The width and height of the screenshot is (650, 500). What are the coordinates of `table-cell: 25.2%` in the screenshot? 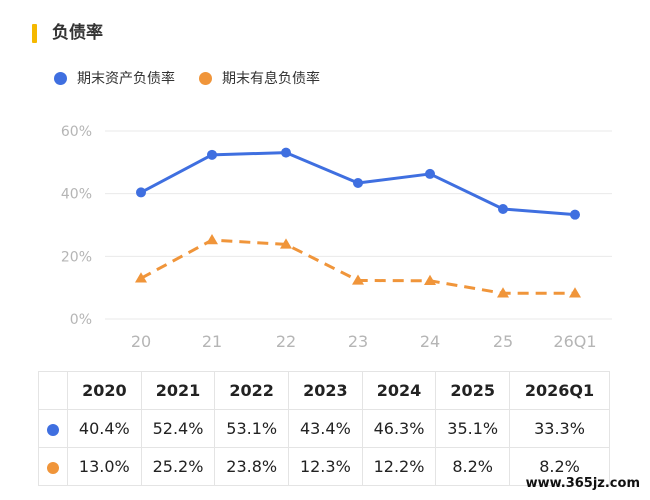 It's located at (178, 466).